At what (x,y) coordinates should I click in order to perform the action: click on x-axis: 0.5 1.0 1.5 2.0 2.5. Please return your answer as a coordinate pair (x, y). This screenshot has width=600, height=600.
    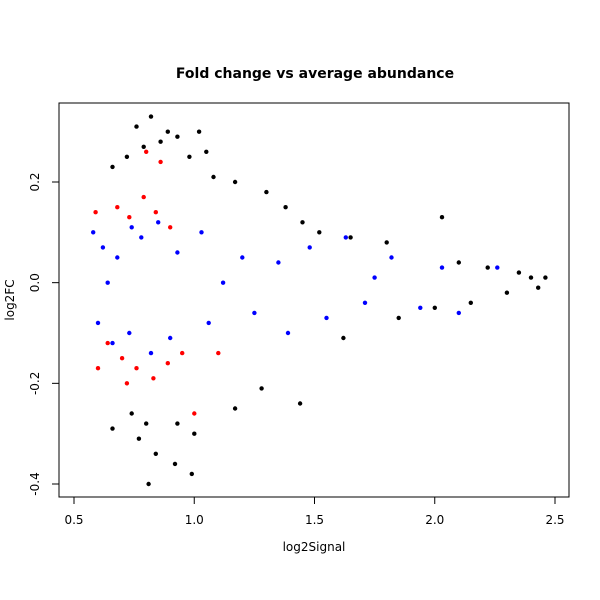
    Looking at the image, I should click on (314, 511).